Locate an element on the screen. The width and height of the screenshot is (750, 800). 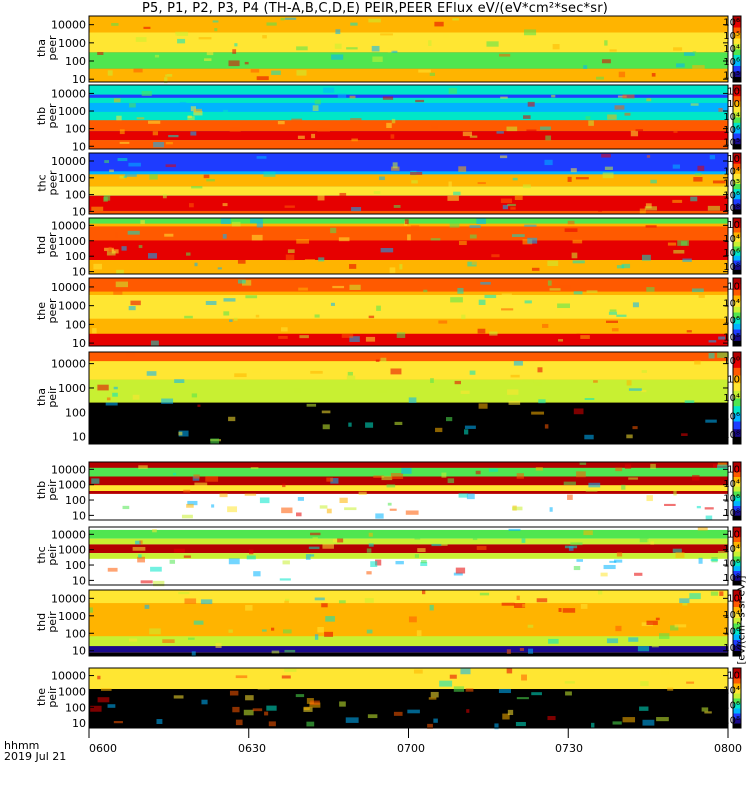
colorbar-tick-label: 10⁲ is located at coordinates (733, 380).